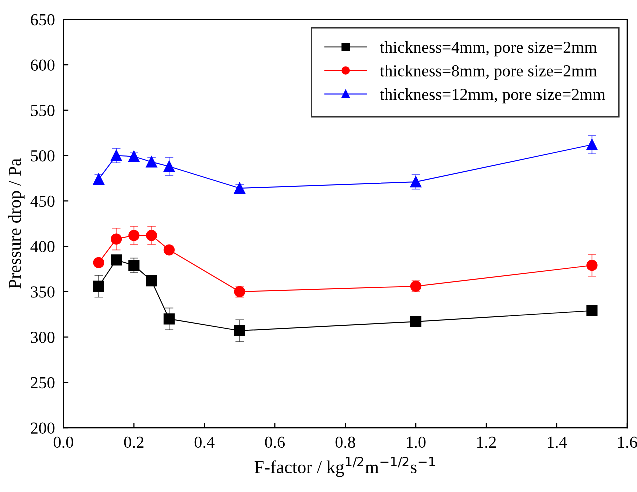 Image resolution: width=637 pixels, height=492 pixels. What do you see at coordinates (416, 442) in the screenshot?
I see `x-tick-label: 1.0` at bounding box center [416, 442].